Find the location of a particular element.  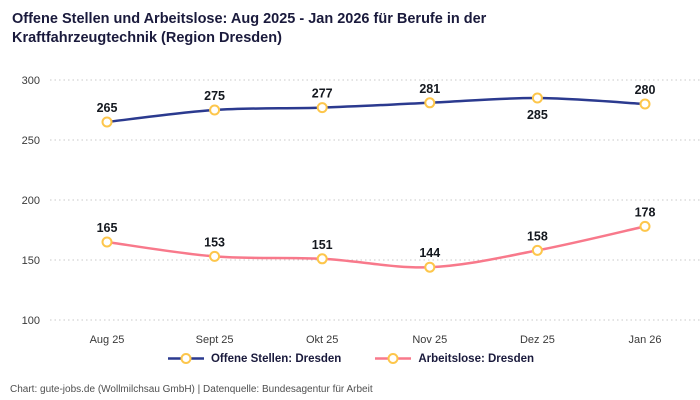

data-point-label: 281 is located at coordinates (429, 89).